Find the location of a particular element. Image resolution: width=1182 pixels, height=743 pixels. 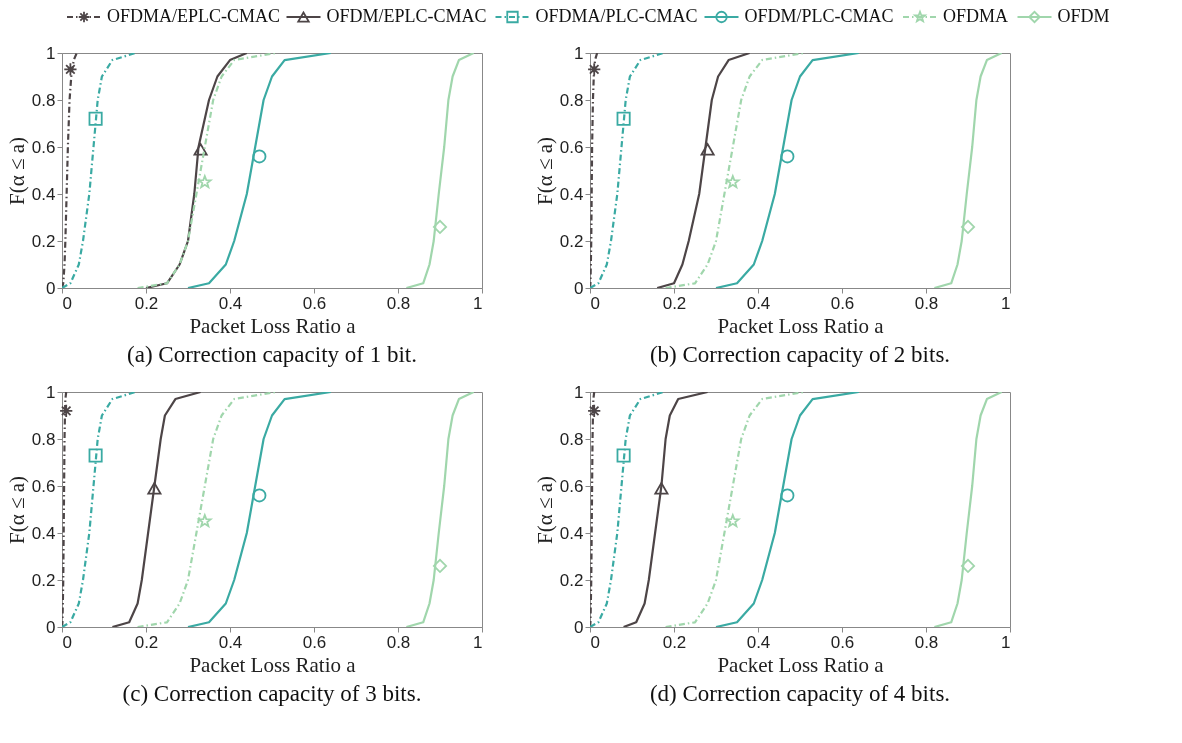

text: (b) Correction capacity of 2 bits. is located at coordinates (800, 354).